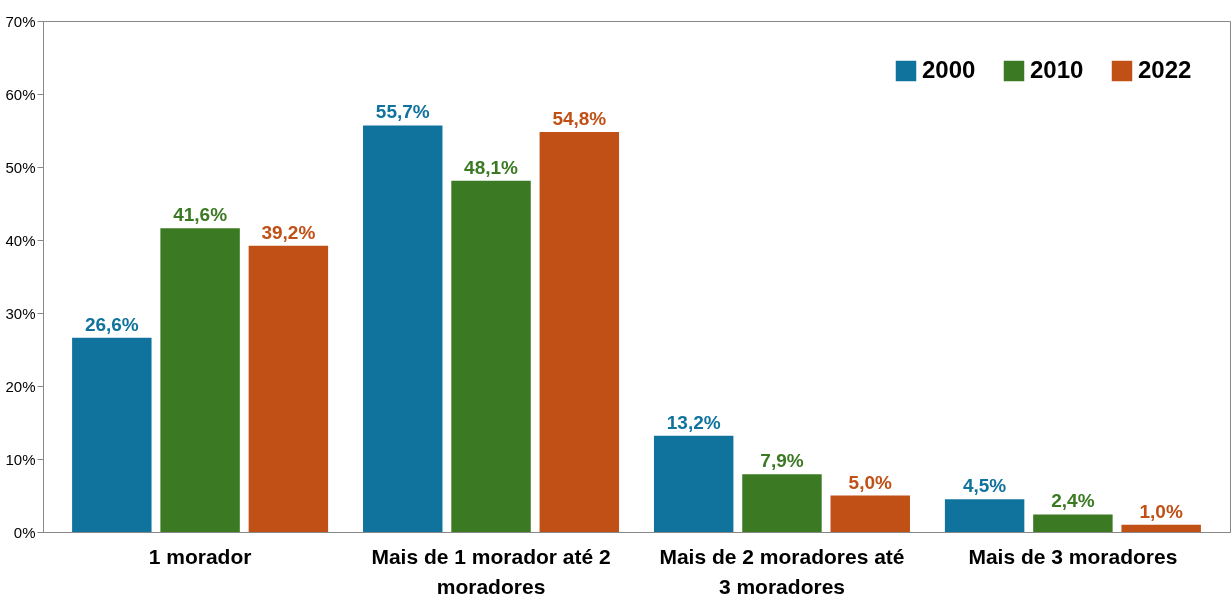 This screenshot has width=1232, height=601. Describe the element at coordinates (984, 486) in the screenshot. I see `data-label: 4,5%` at that location.